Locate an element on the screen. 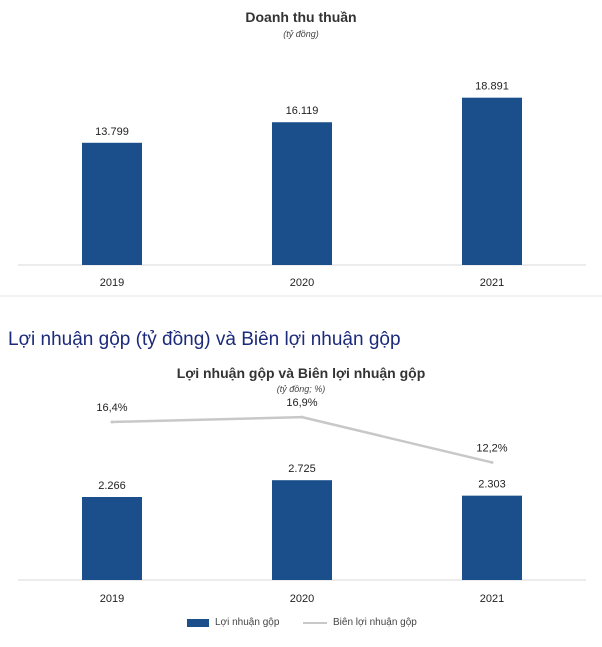  revenue-label-2019: 13.799 is located at coordinates (112, 132).